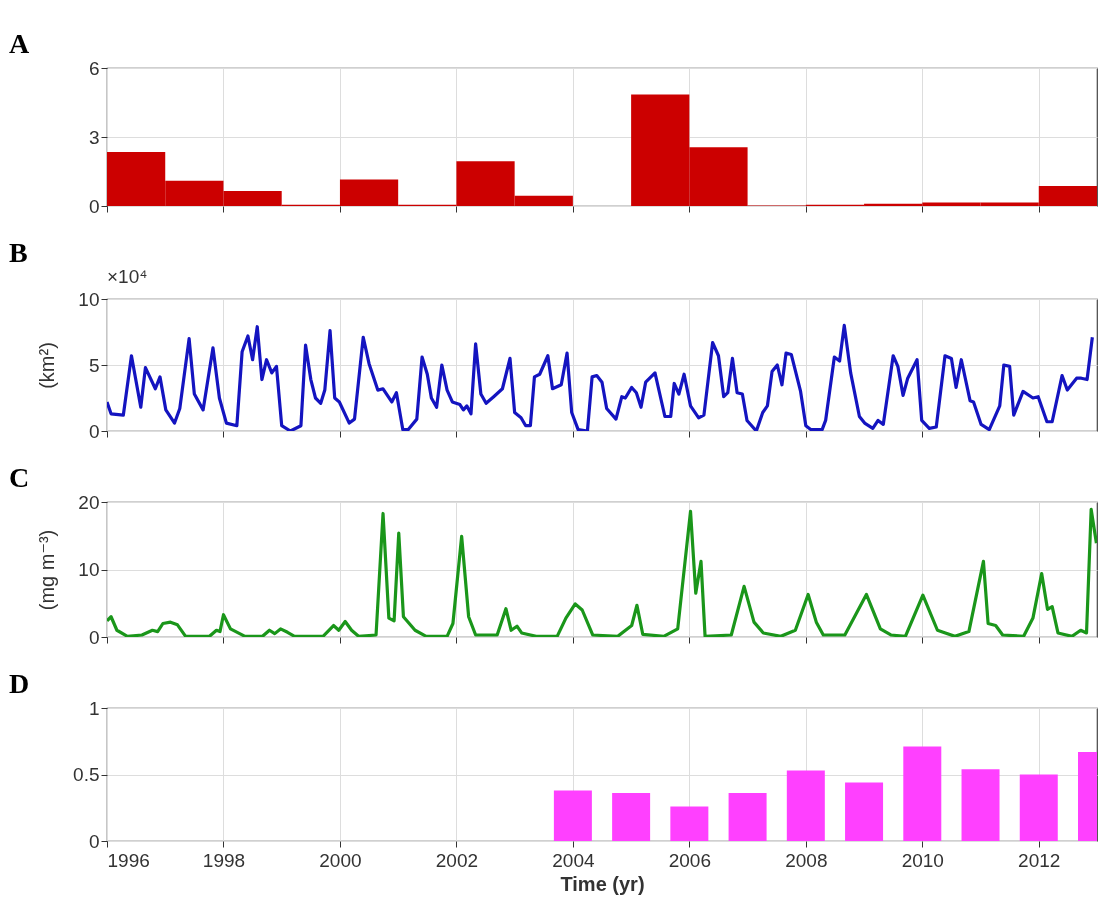  Describe the element at coordinates (922, 860) in the screenshot. I see `x-tick-label: 2010` at that location.